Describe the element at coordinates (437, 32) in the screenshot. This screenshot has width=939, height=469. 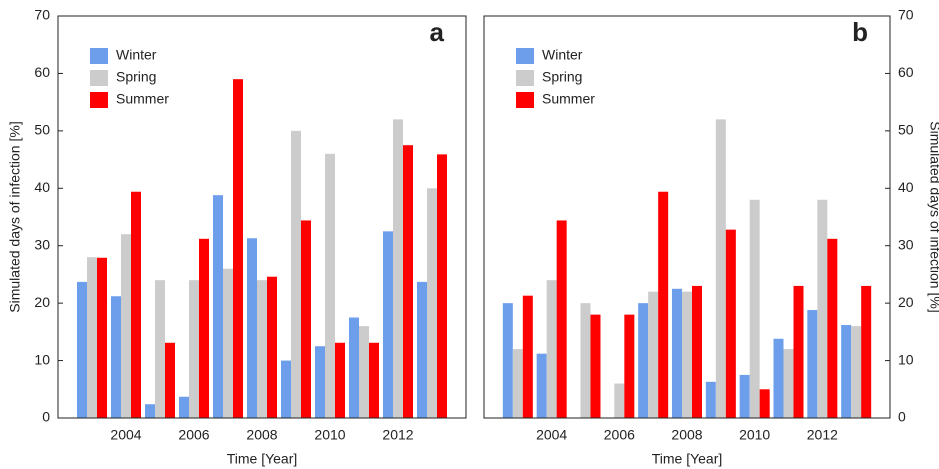
I see `panel-label: a` at that location.